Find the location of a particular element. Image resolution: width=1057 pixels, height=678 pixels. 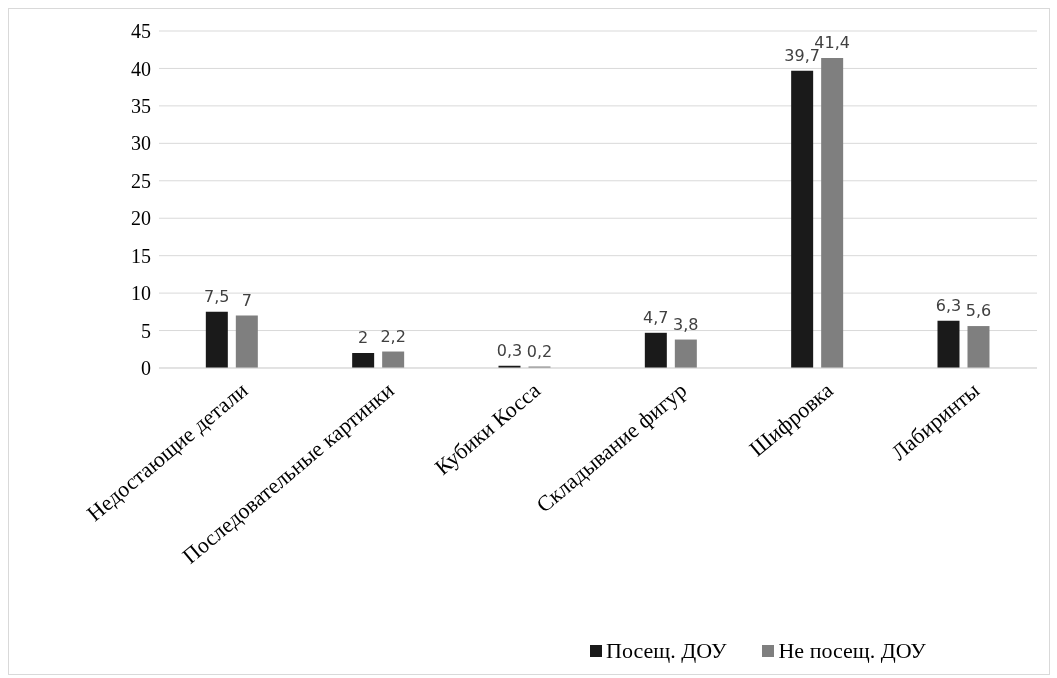

data-label: 4,7 is located at coordinates (656, 317).